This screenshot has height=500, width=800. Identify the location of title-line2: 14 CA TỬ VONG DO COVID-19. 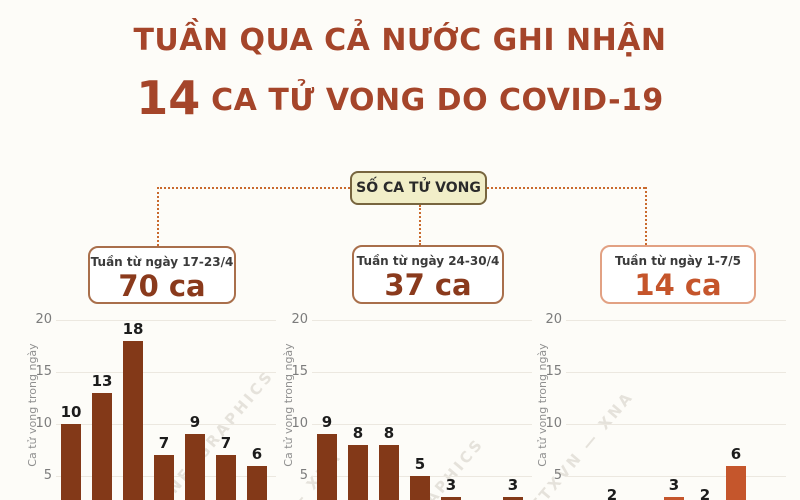
(400, 97).